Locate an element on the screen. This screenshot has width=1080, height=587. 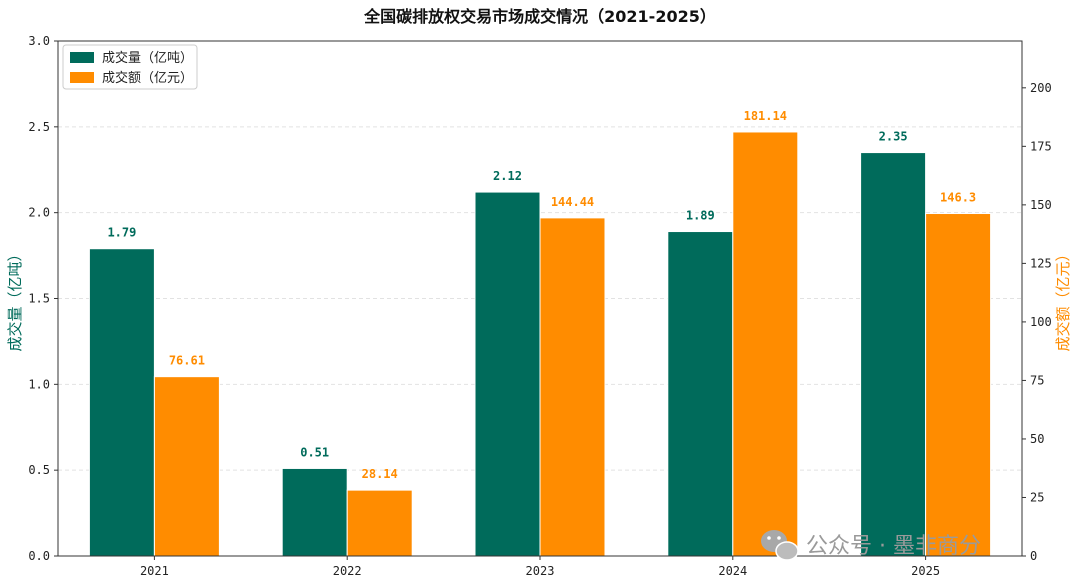
bar-volume-2023 is located at coordinates (507, 374).